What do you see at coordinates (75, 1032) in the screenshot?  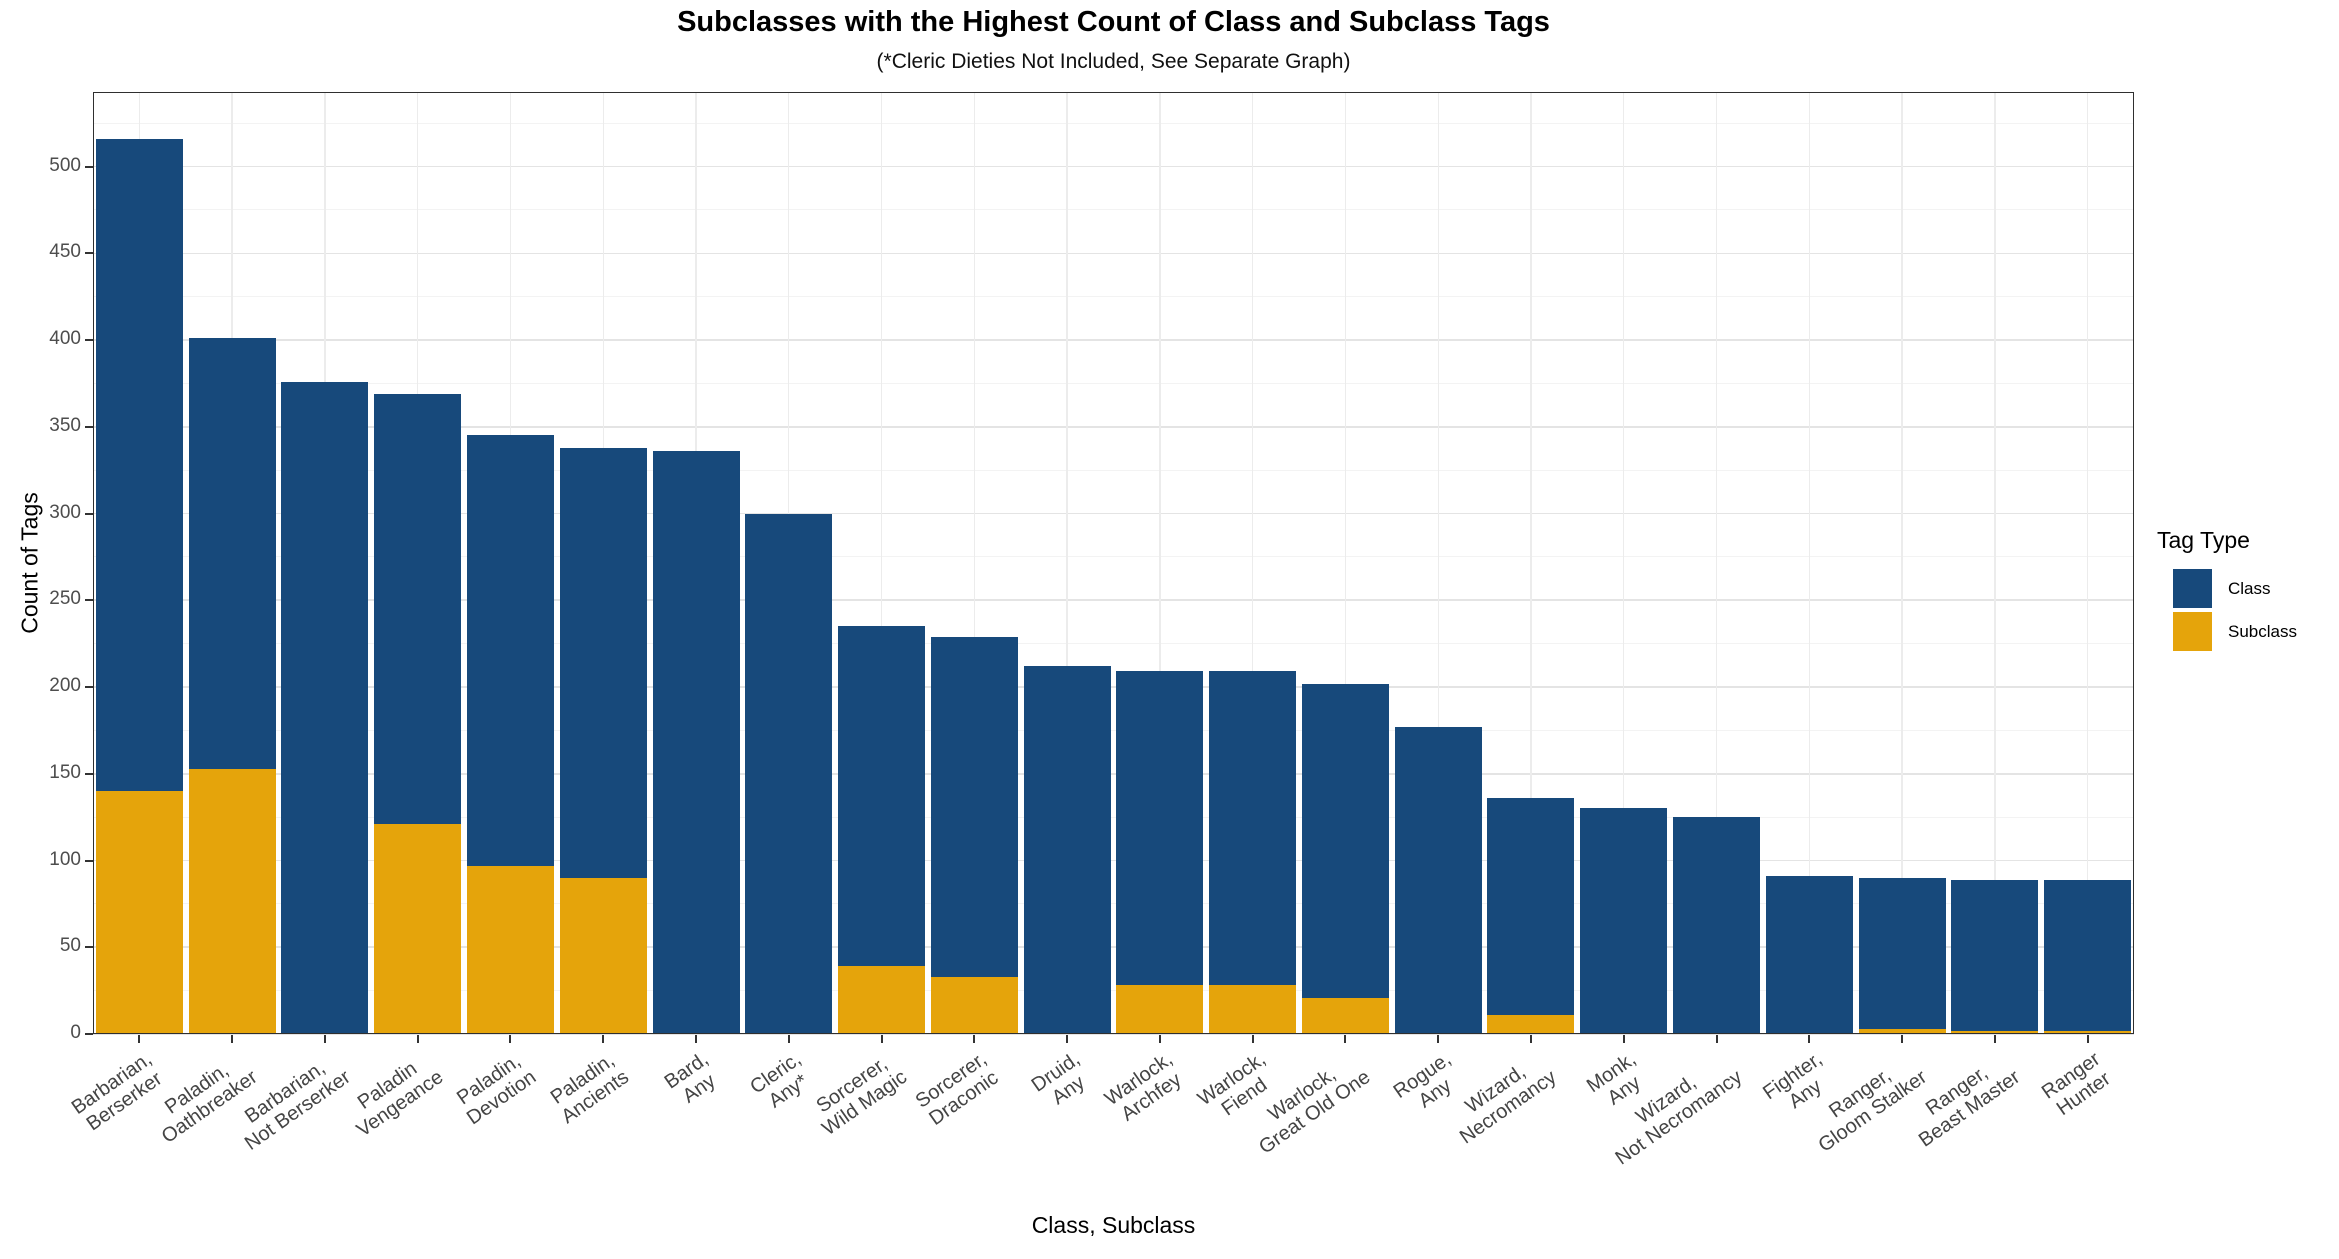 I see `y-tick-label: 0` at bounding box center [75, 1032].